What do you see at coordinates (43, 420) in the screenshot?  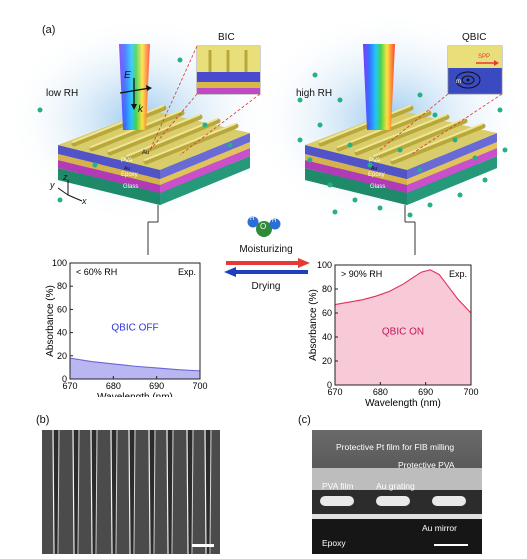 I see `panel-label-b: (b)` at bounding box center [43, 420].